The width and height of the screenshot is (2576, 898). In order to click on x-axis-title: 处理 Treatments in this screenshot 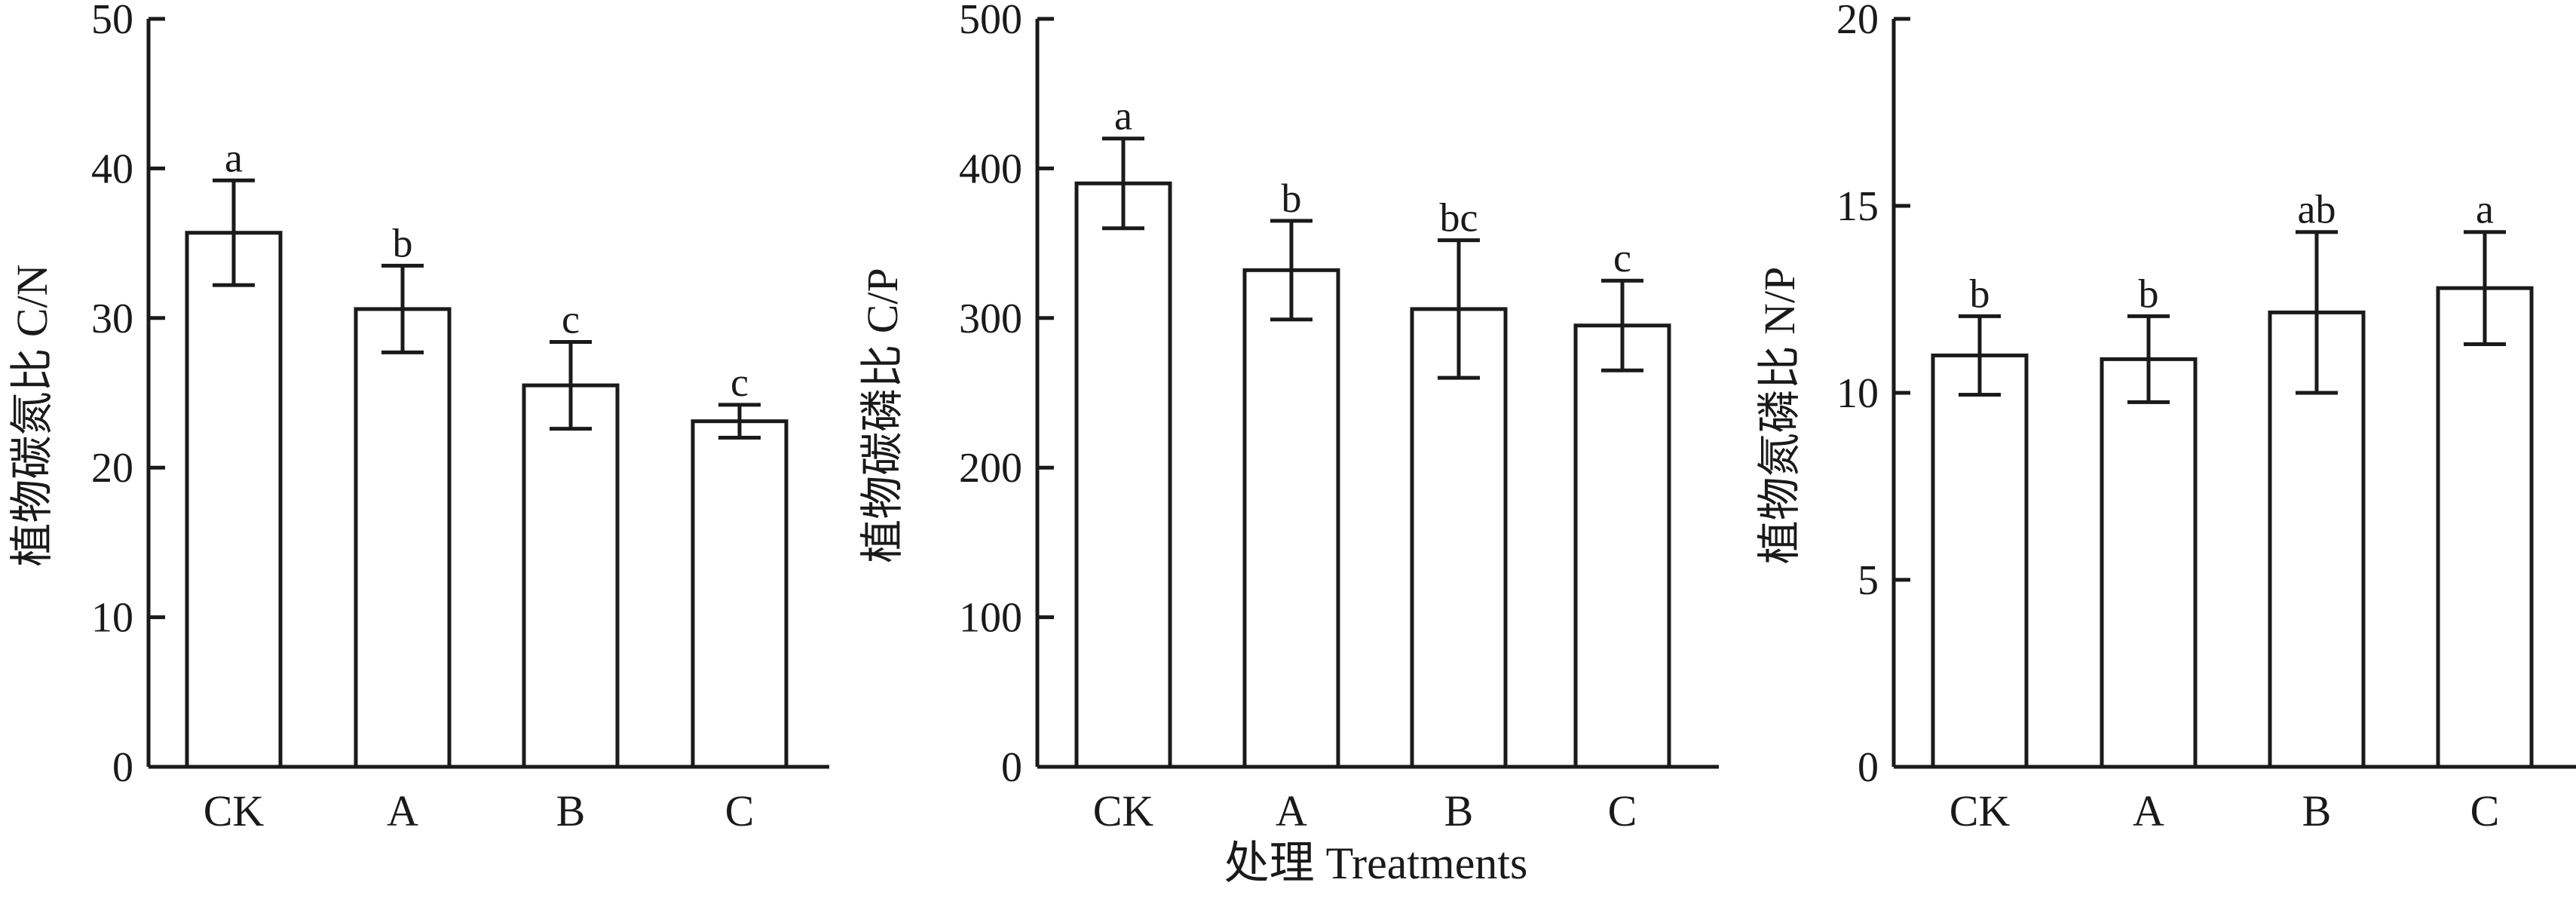, I will do `click(1376, 863)`.